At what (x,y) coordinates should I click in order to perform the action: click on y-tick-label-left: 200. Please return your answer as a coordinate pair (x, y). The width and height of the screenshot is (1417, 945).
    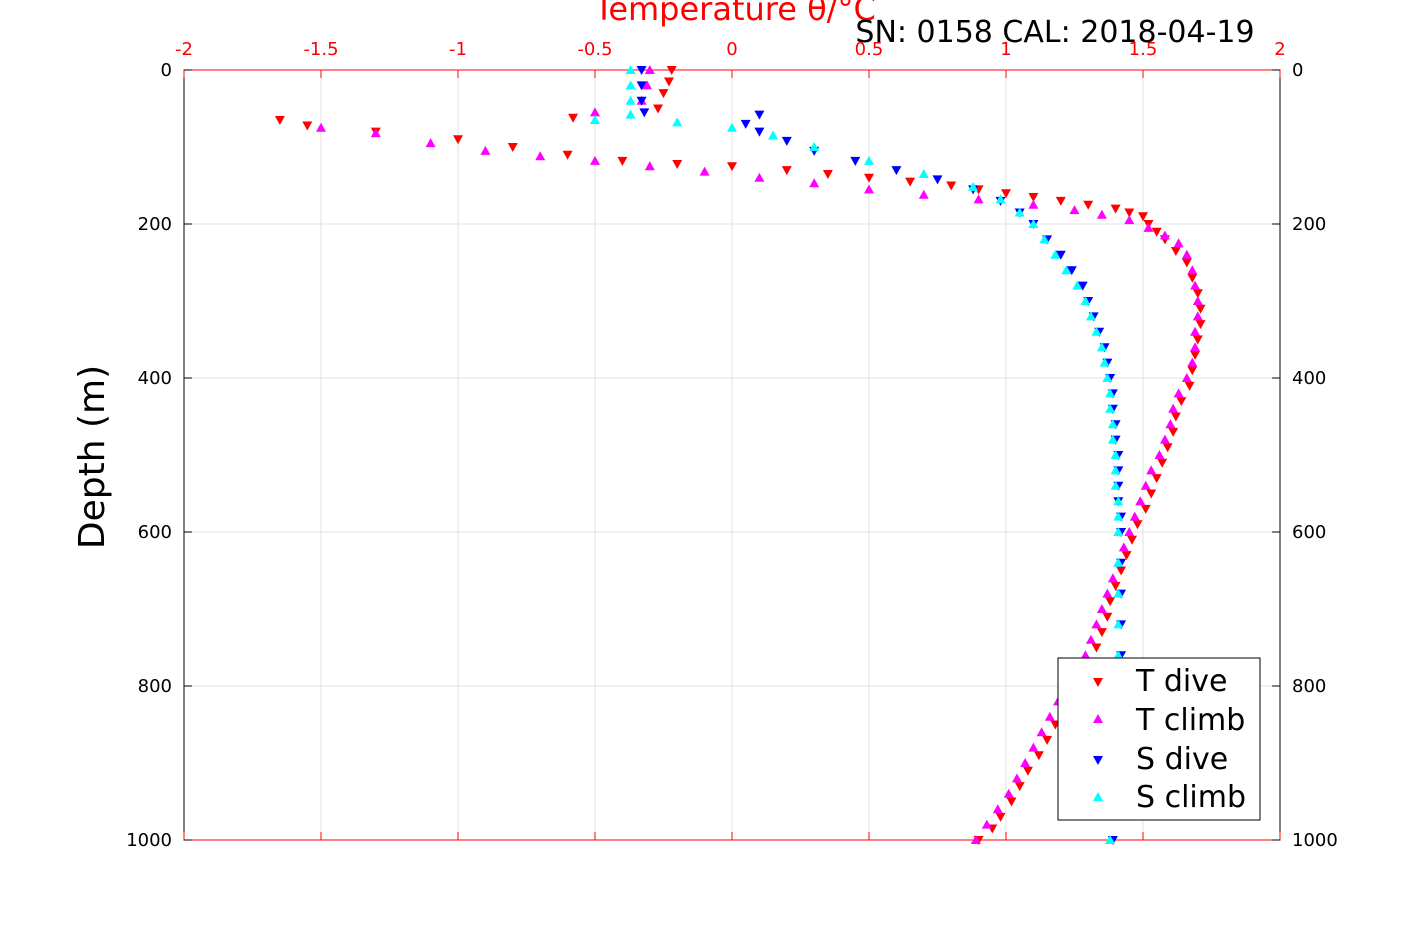
    Looking at the image, I should click on (155, 224).